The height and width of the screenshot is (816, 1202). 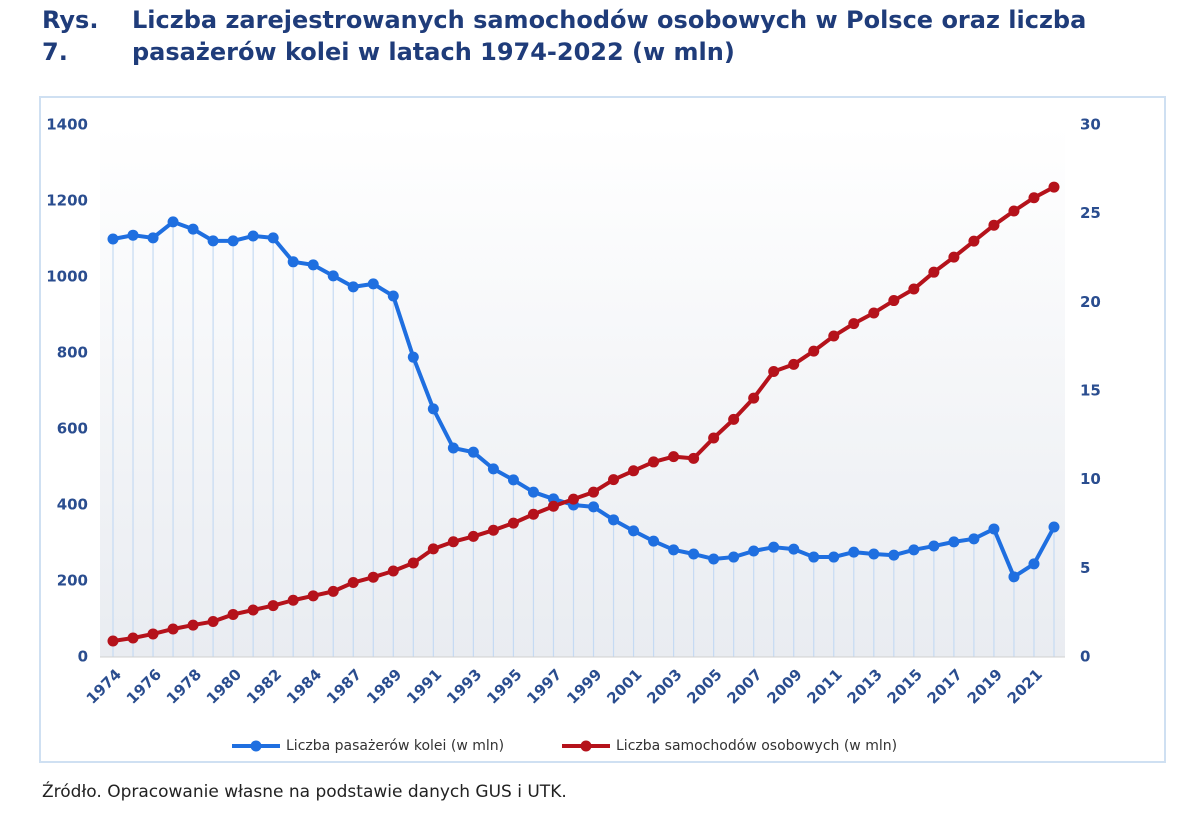 I want to click on y2-tick-label: 15, so click(x=1090, y=391).